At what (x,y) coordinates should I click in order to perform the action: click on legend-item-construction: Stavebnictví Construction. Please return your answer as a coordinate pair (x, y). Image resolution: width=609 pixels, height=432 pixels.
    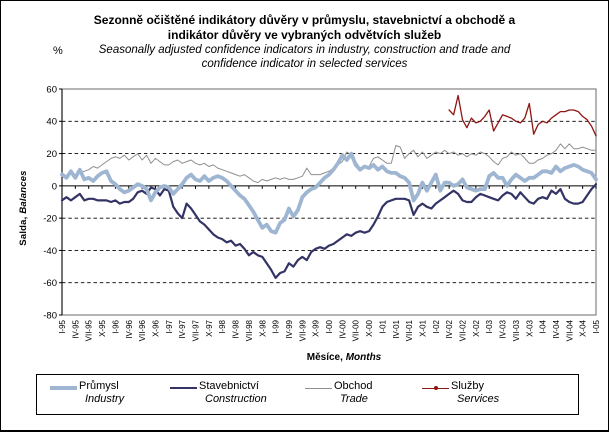
    Looking at the image, I should click on (218, 393).